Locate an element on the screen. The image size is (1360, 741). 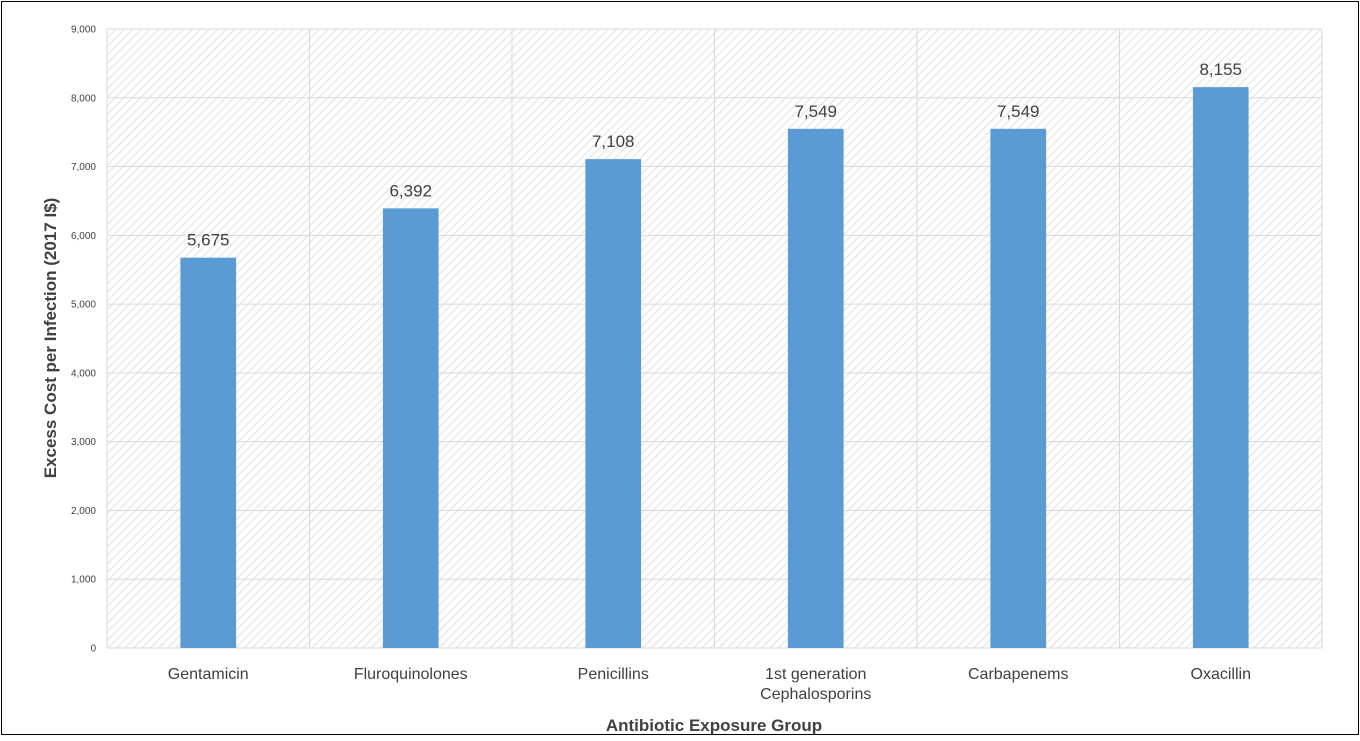
y-tick-label: 4,000 is located at coordinates (83, 373).